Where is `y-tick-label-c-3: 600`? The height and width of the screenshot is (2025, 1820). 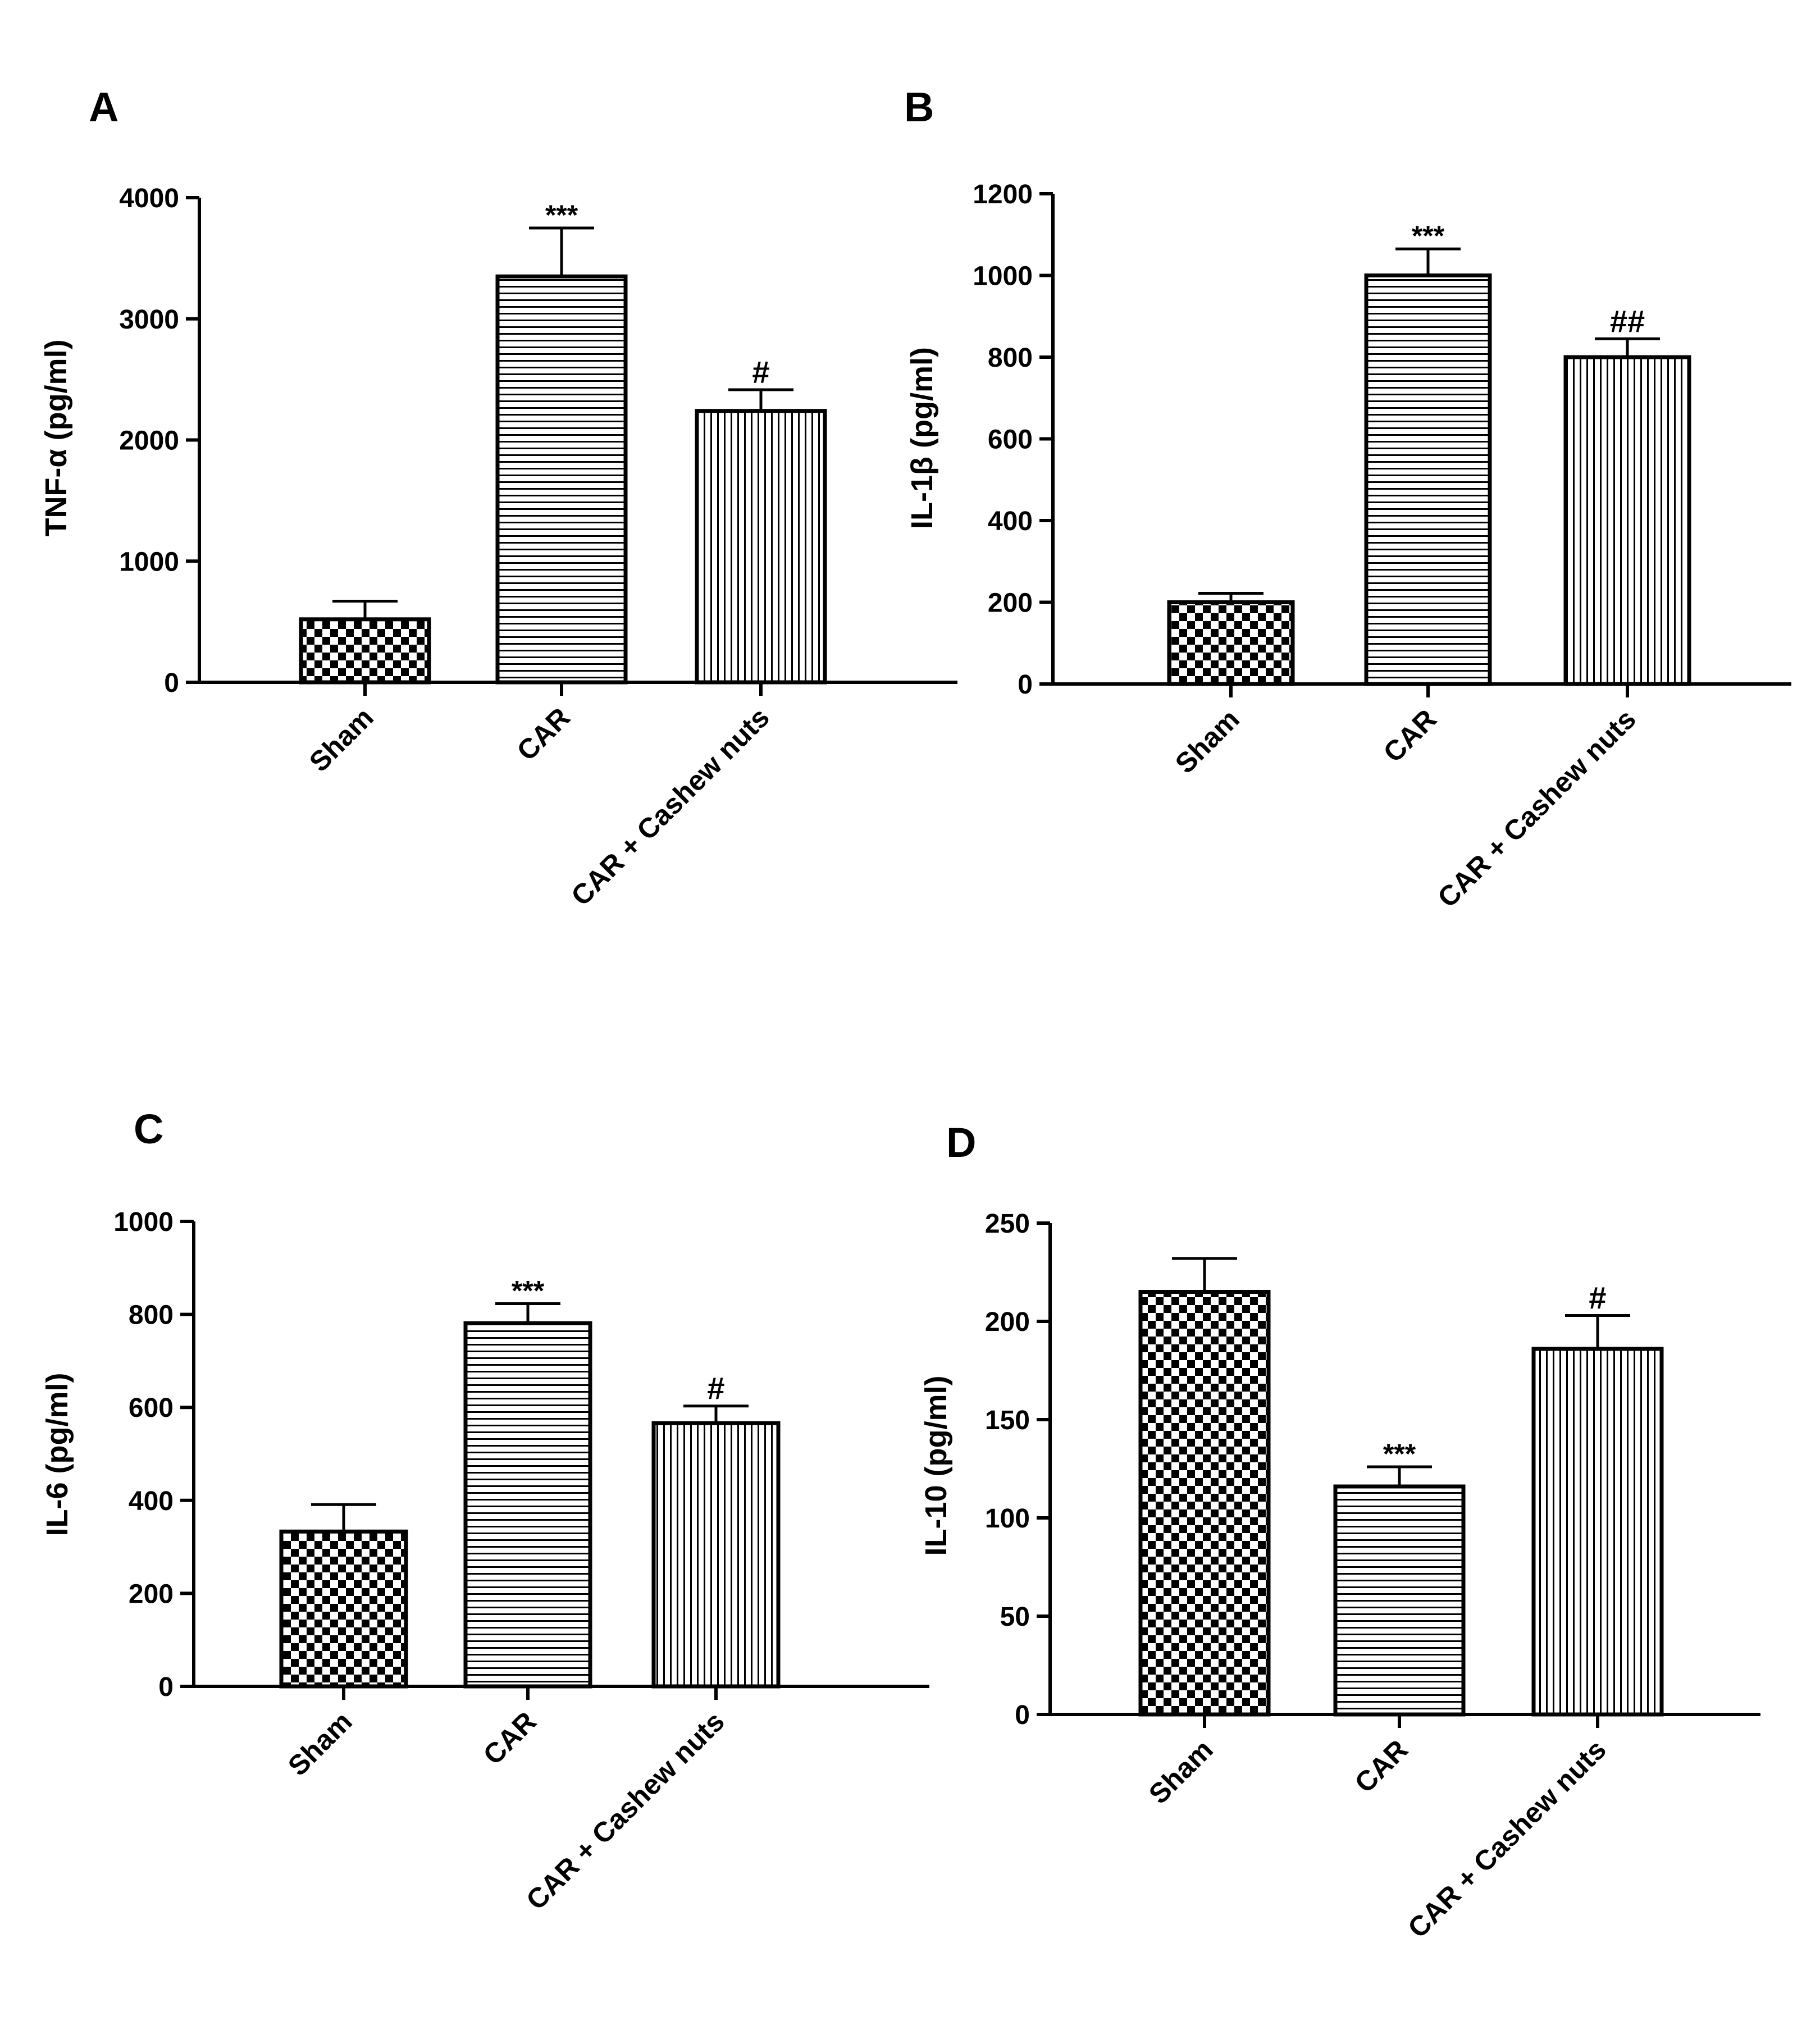 y-tick-label-c-3: 600 is located at coordinates (151, 1408).